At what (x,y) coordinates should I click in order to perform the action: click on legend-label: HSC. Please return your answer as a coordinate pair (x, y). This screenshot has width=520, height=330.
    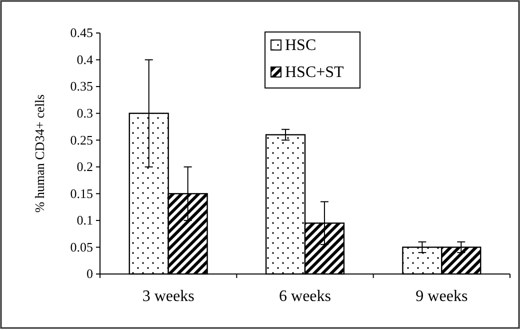
    Looking at the image, I should click on (300, 45).